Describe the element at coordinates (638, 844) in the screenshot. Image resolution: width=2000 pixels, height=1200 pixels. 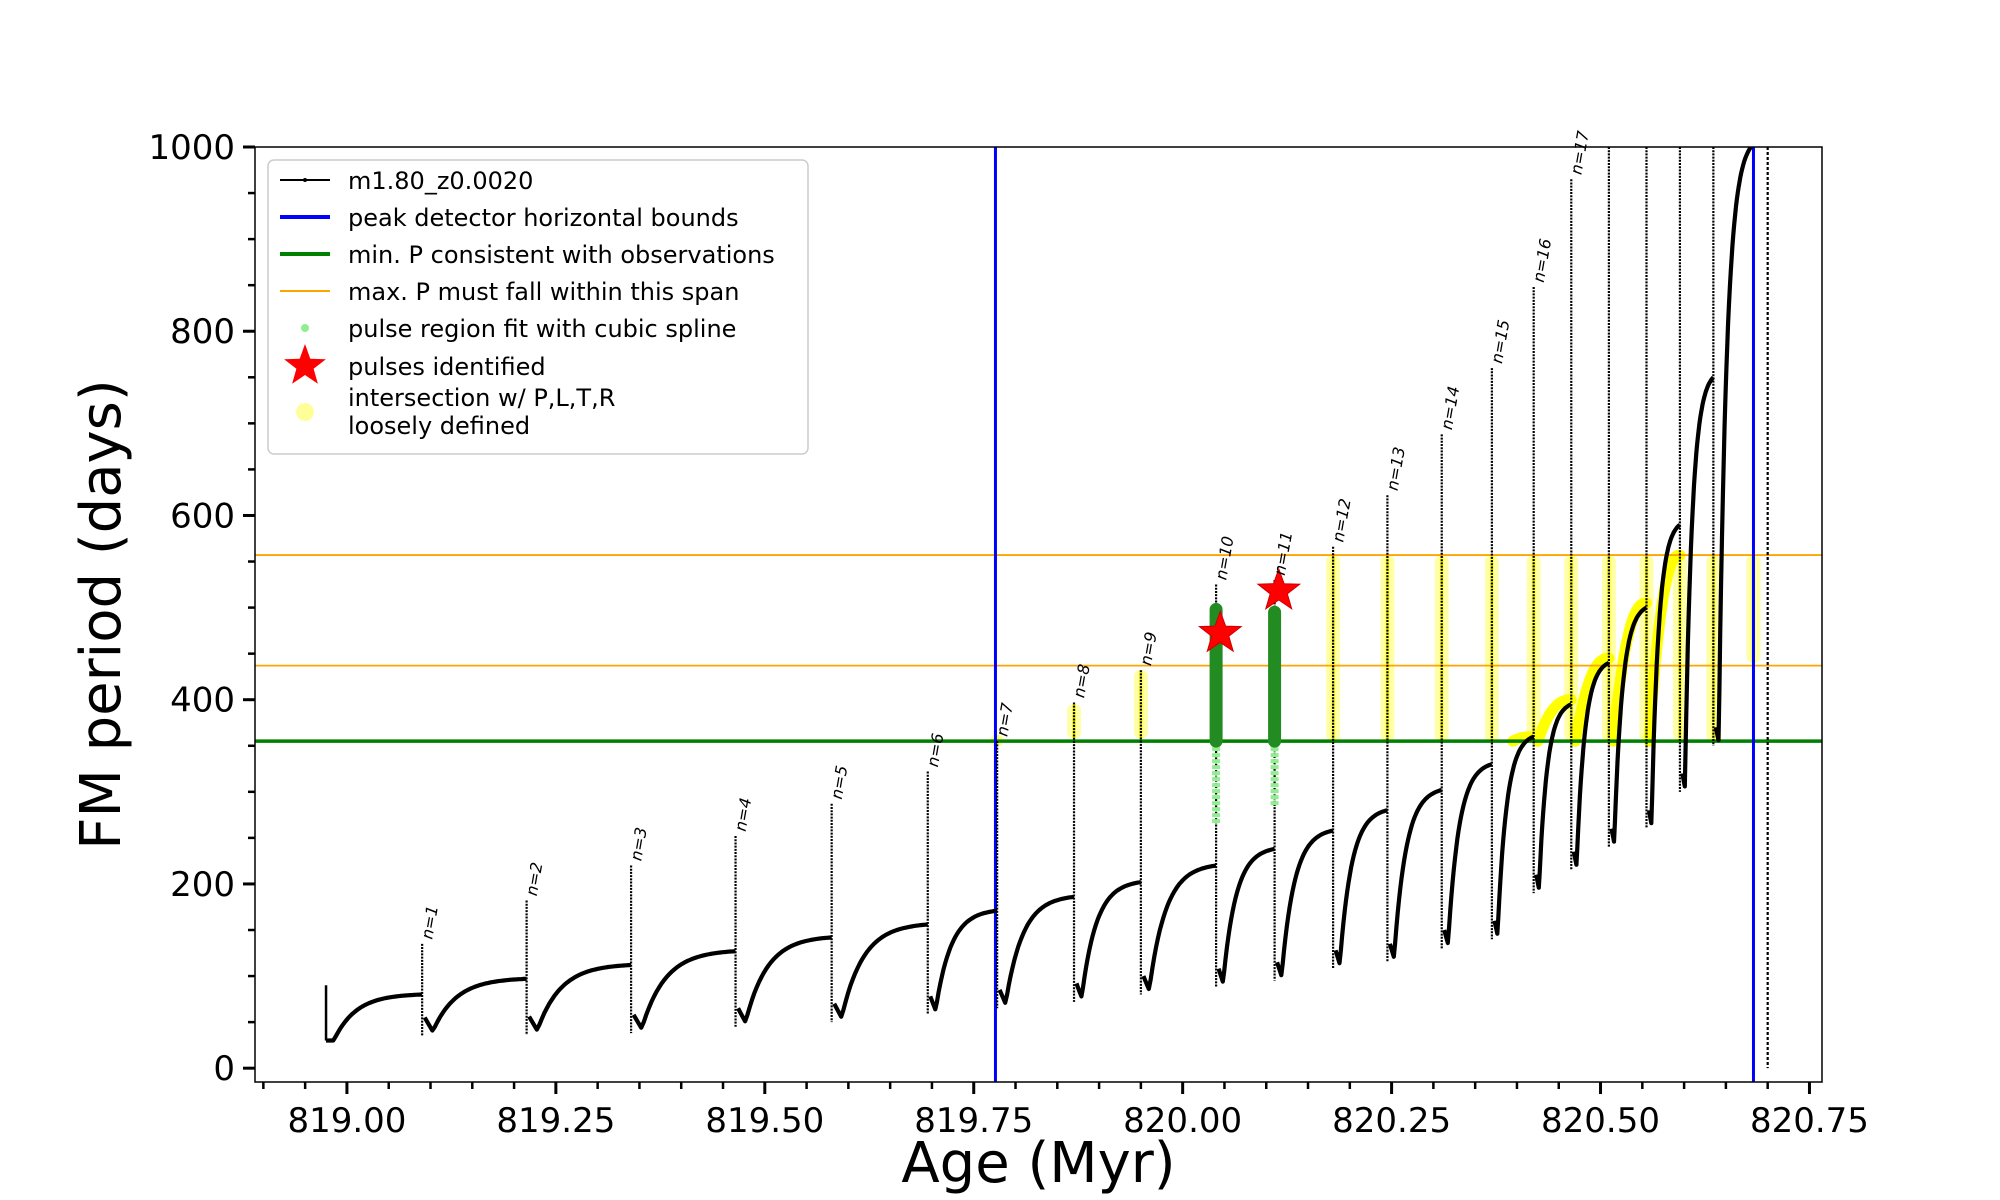
I see `pulse-label-3: n=3` at that location.